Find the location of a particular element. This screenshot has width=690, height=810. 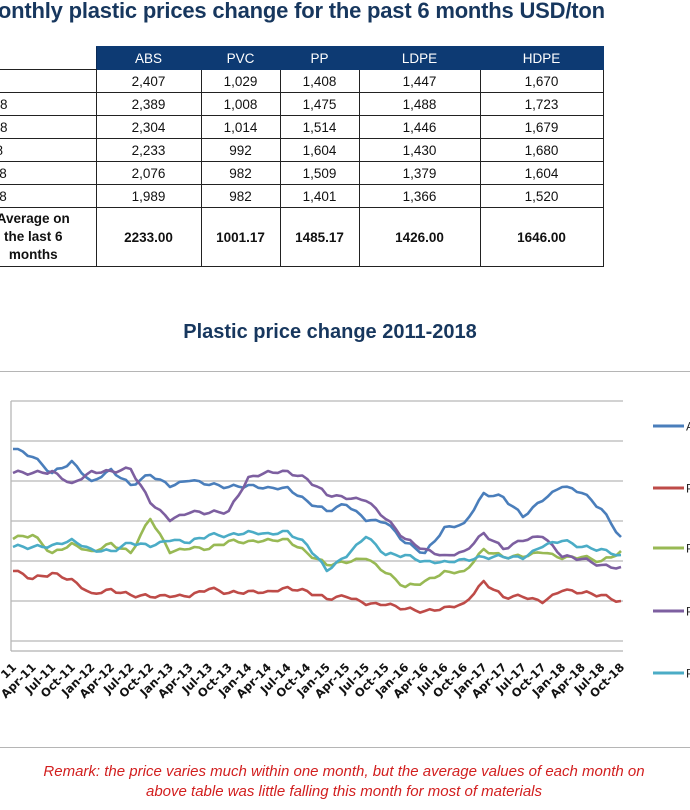

row-label: ec-18 is located at coordinates (48, 196).